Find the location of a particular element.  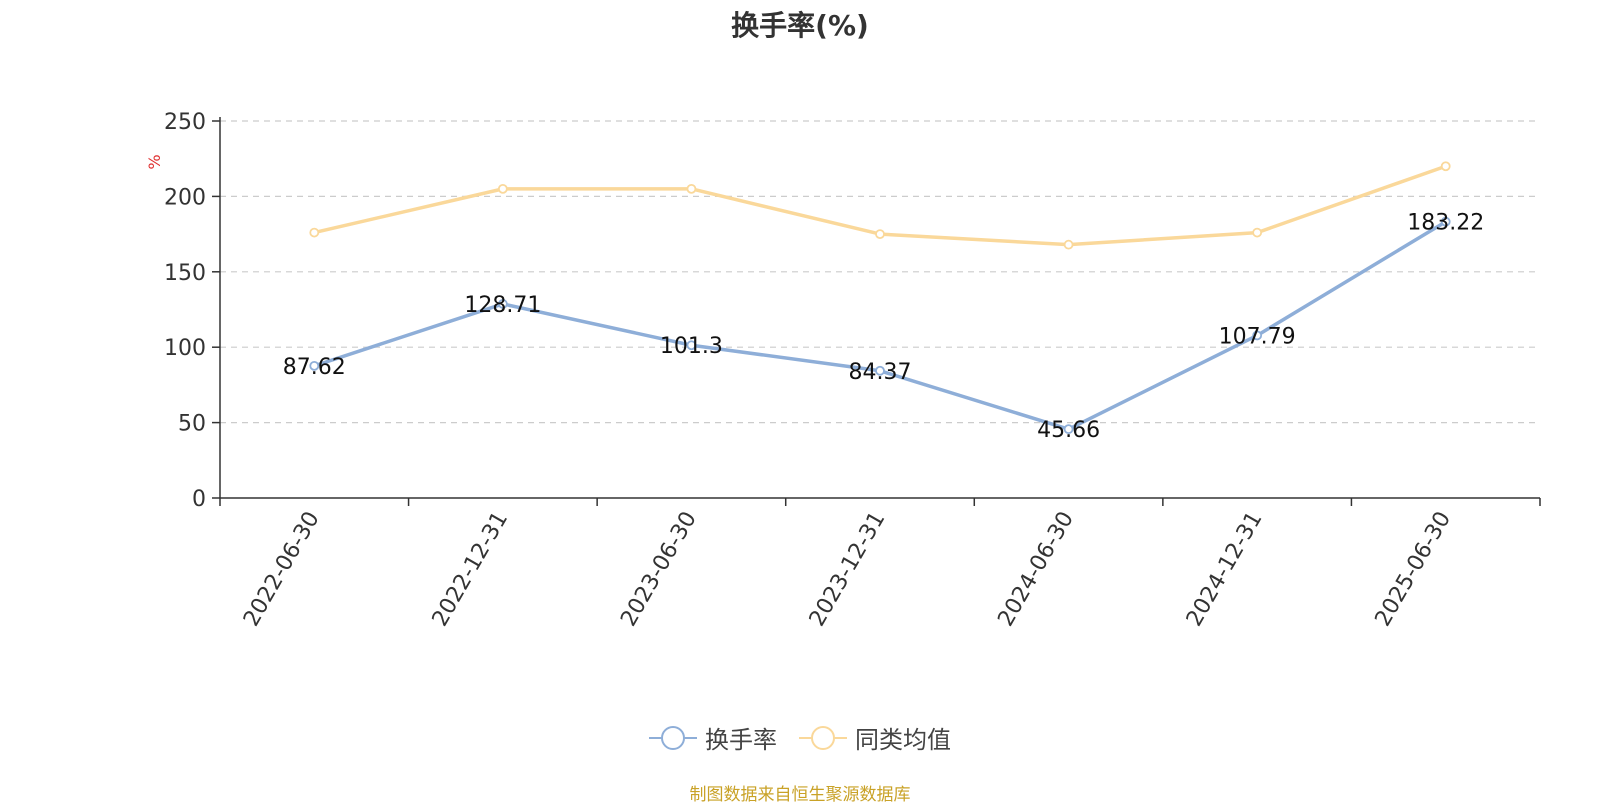

chart-title: 换手率(%) is located at coordinates (800, 25).